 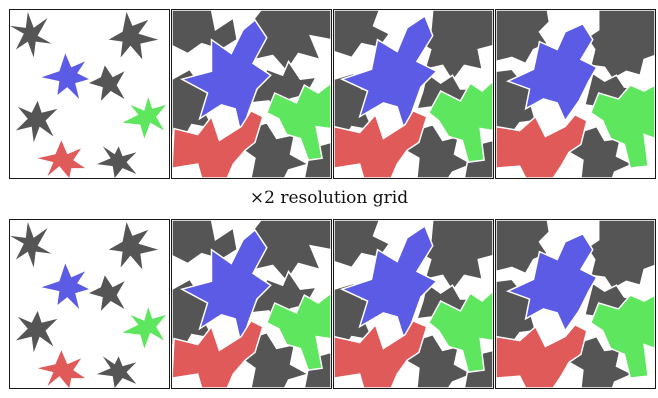 I want to click on row2-panel-tiling-c, so click(x=575, y=304).